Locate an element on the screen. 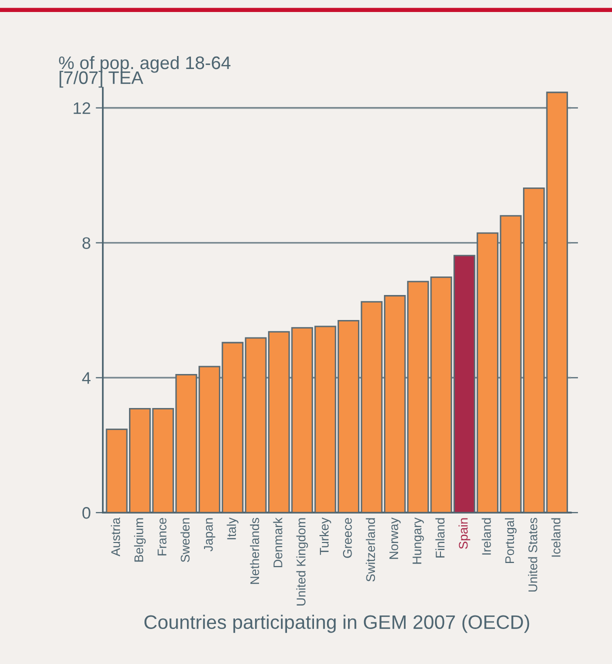  x-tick-label: Austria is located at coordinates (115, 536).